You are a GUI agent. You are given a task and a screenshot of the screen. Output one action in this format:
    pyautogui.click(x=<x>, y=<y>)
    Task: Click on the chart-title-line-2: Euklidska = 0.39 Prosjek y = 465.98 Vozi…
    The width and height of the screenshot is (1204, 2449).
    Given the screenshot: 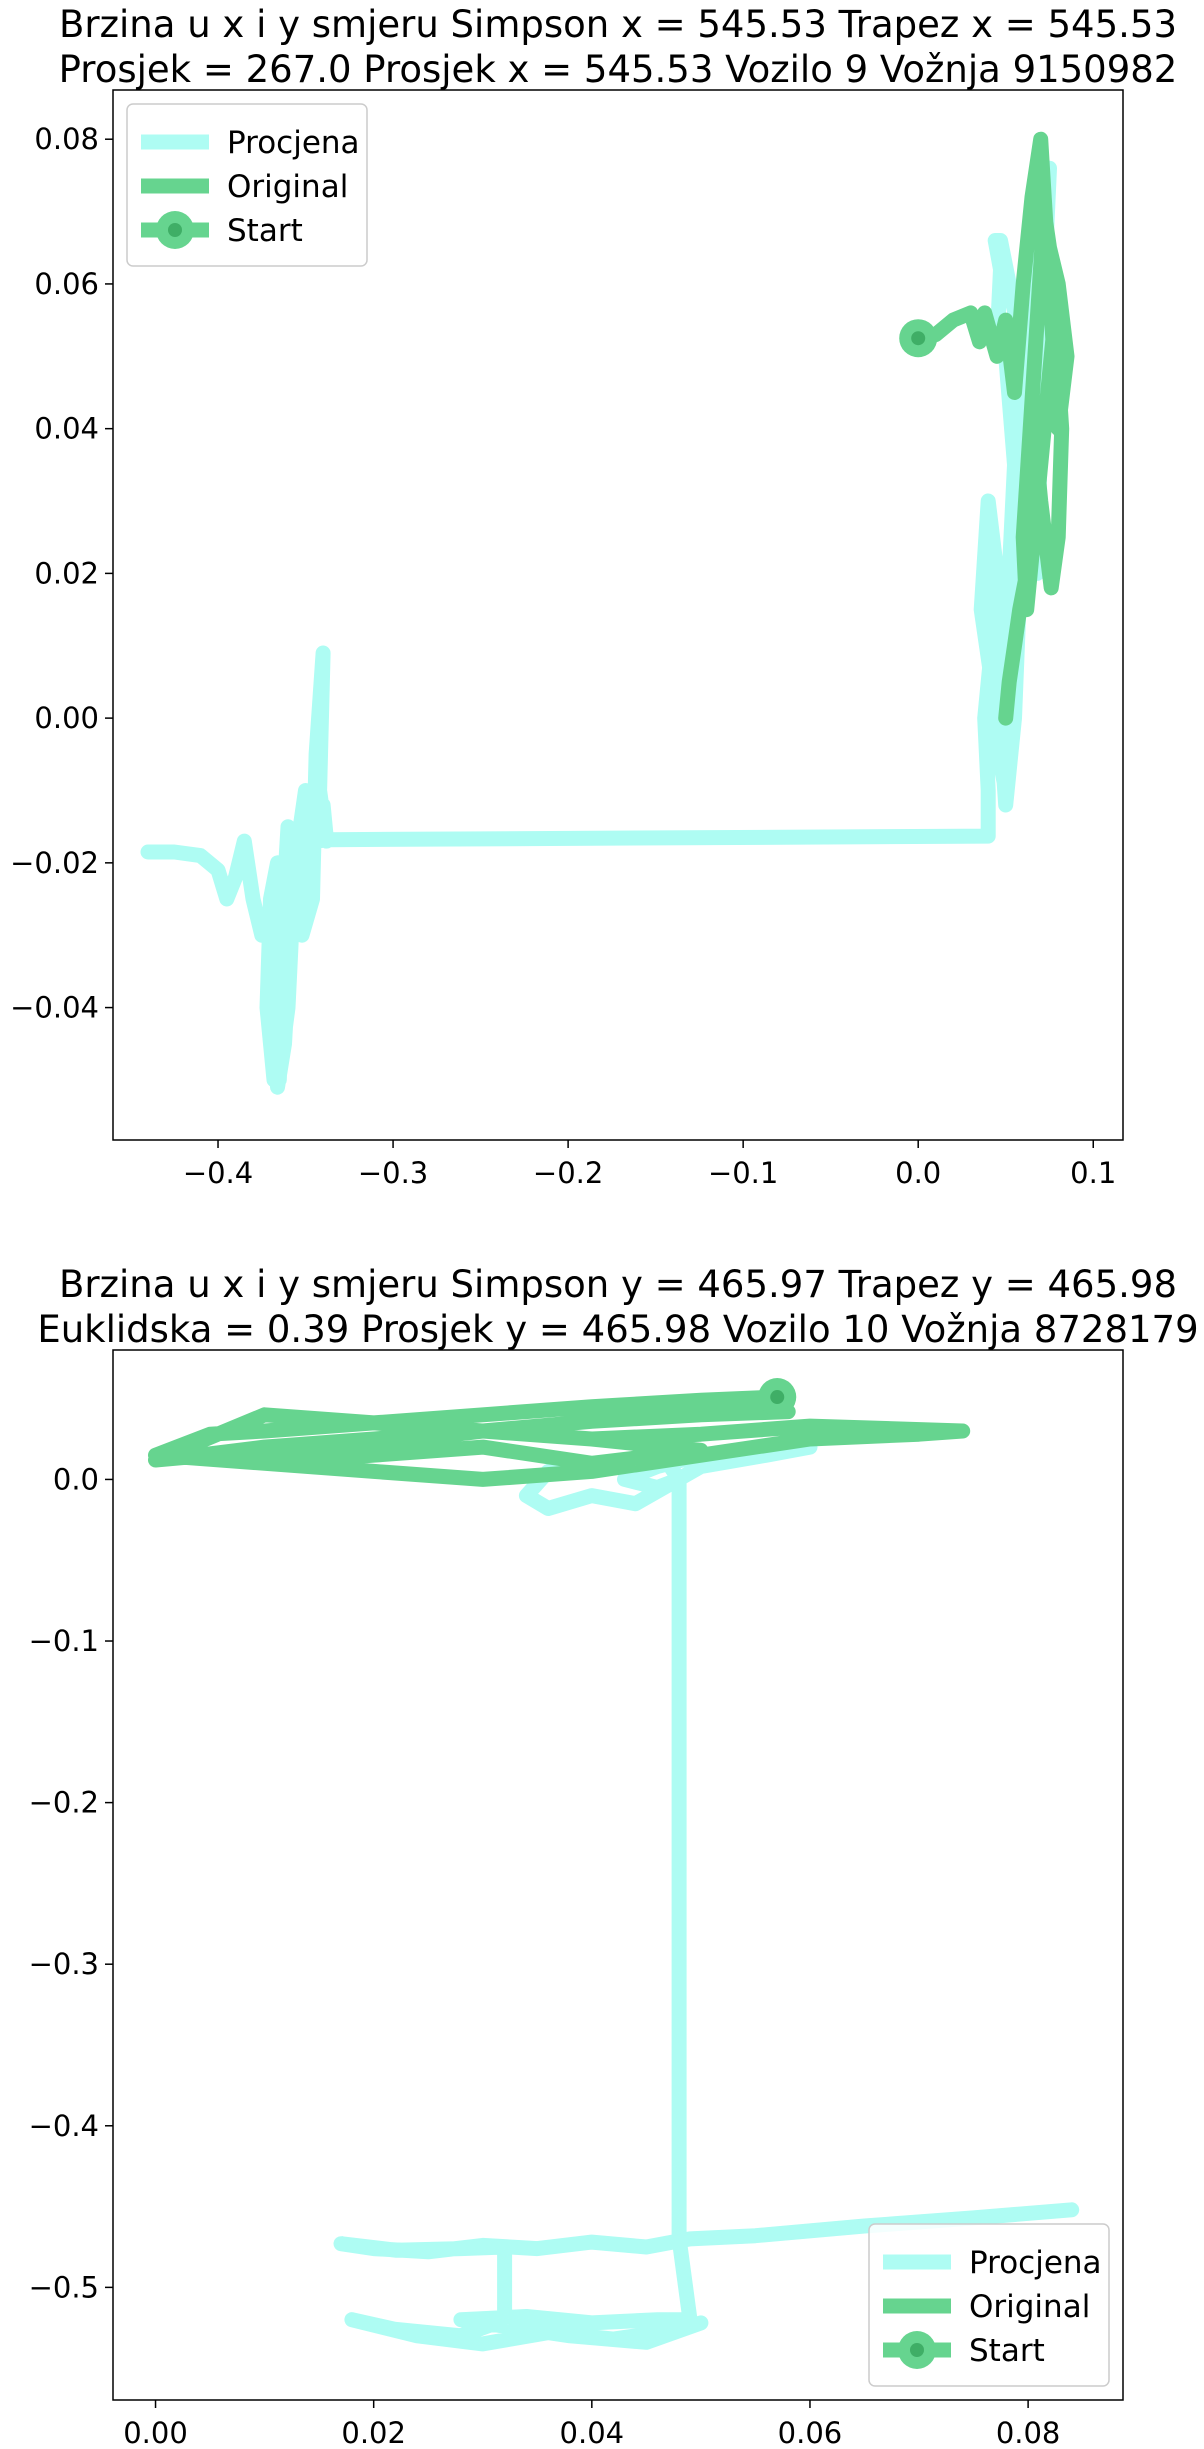 What is the action you would take?
    pyautogui.click(x=617, y=1329)
    